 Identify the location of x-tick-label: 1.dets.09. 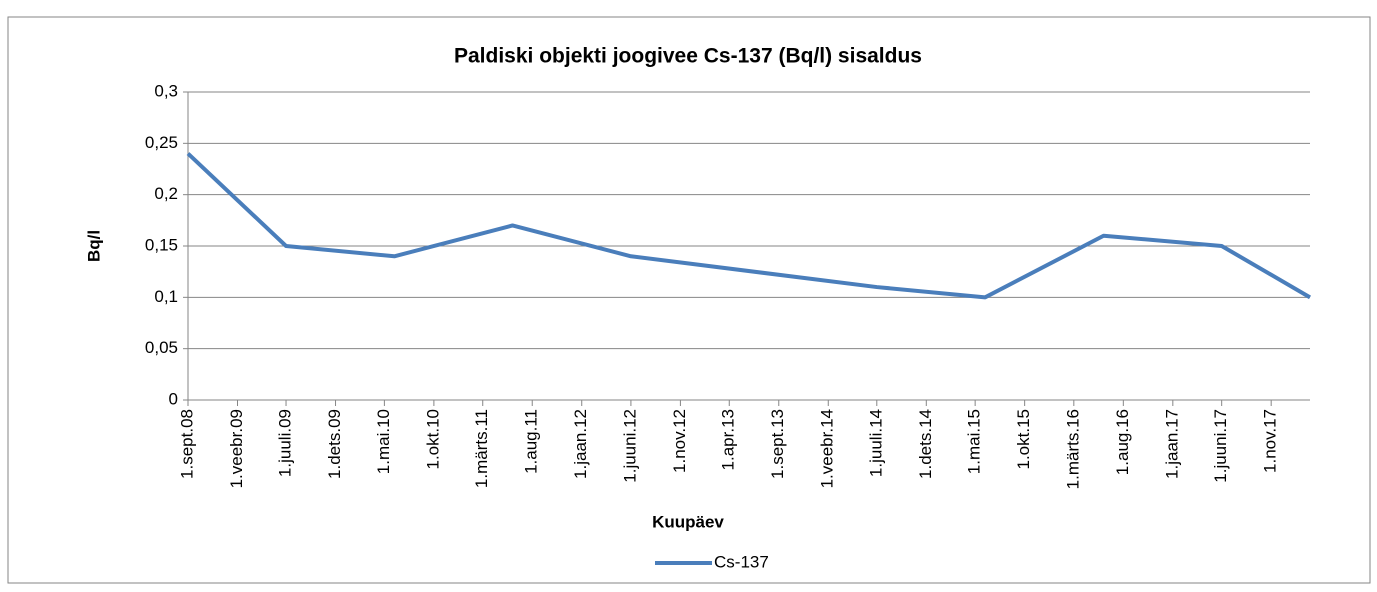
(334, 444).